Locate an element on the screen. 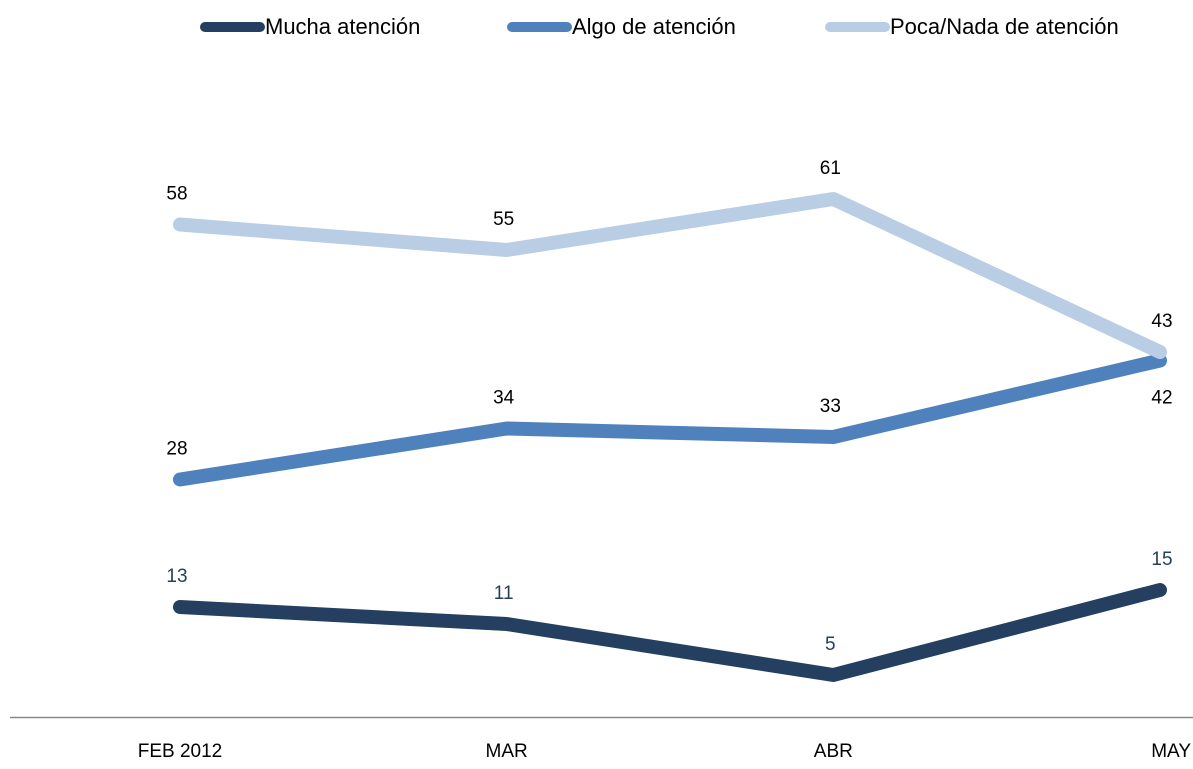 Image resolution: width=1193 pixels, height=769 pixels. data-label: 33 is located at coordinates (830, 406).